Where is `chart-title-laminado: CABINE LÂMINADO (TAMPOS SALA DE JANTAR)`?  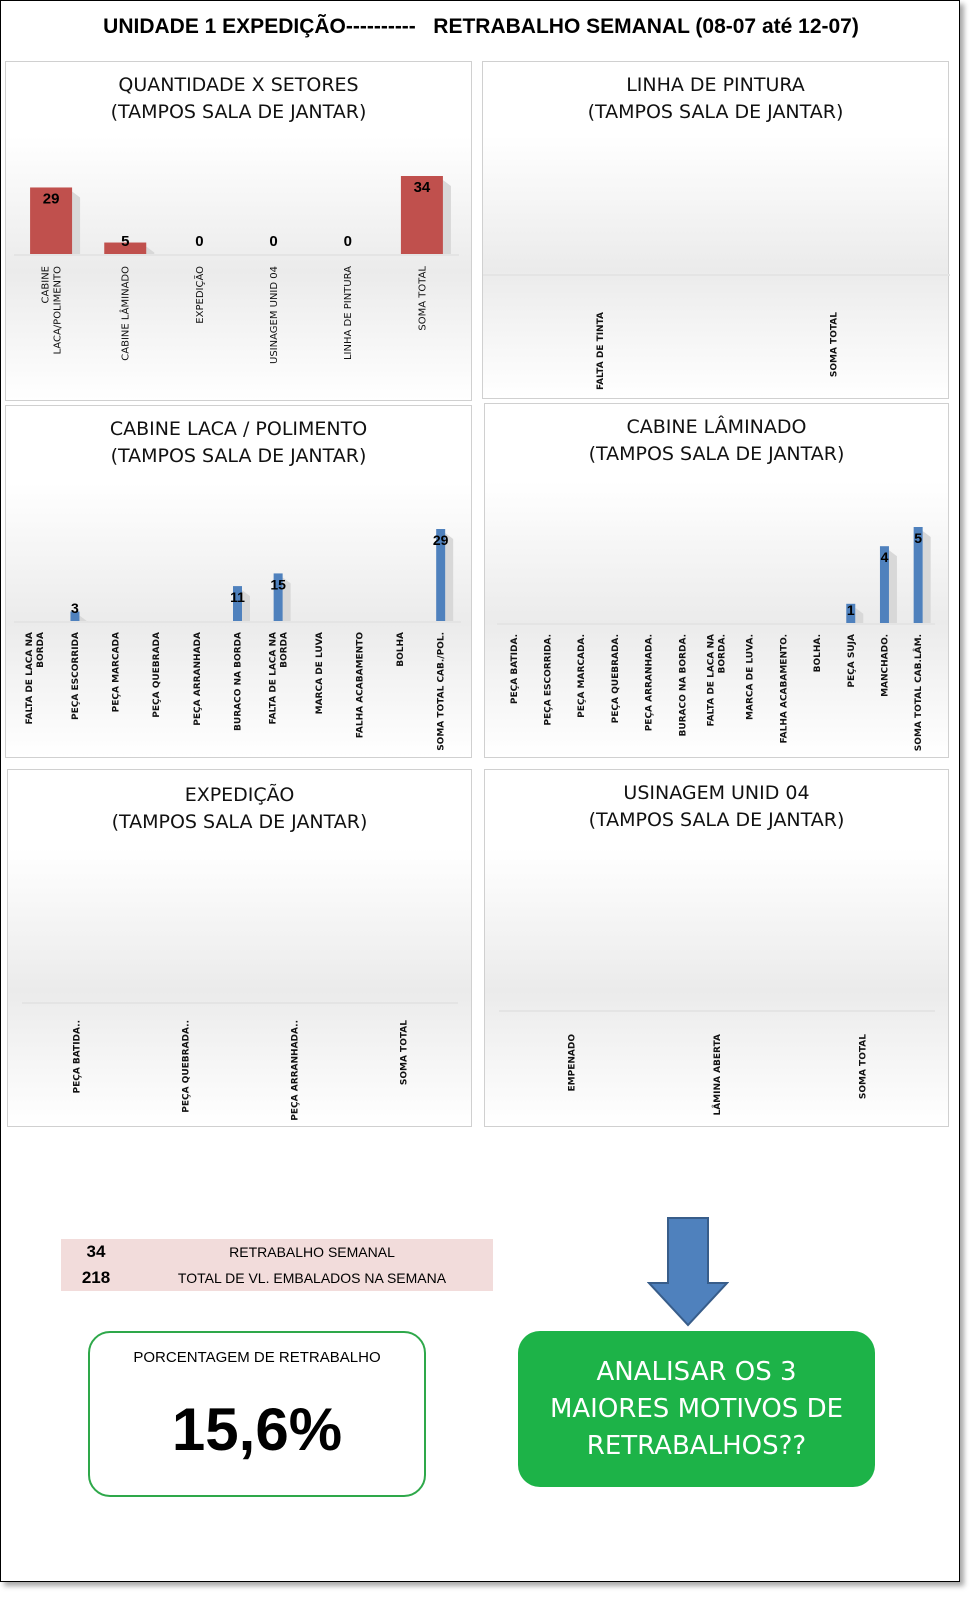 chart-title-laminado: CABINE LÂMINADO (TAMPOS SALA DE JANTAR) is located at coordinates (716, 441).